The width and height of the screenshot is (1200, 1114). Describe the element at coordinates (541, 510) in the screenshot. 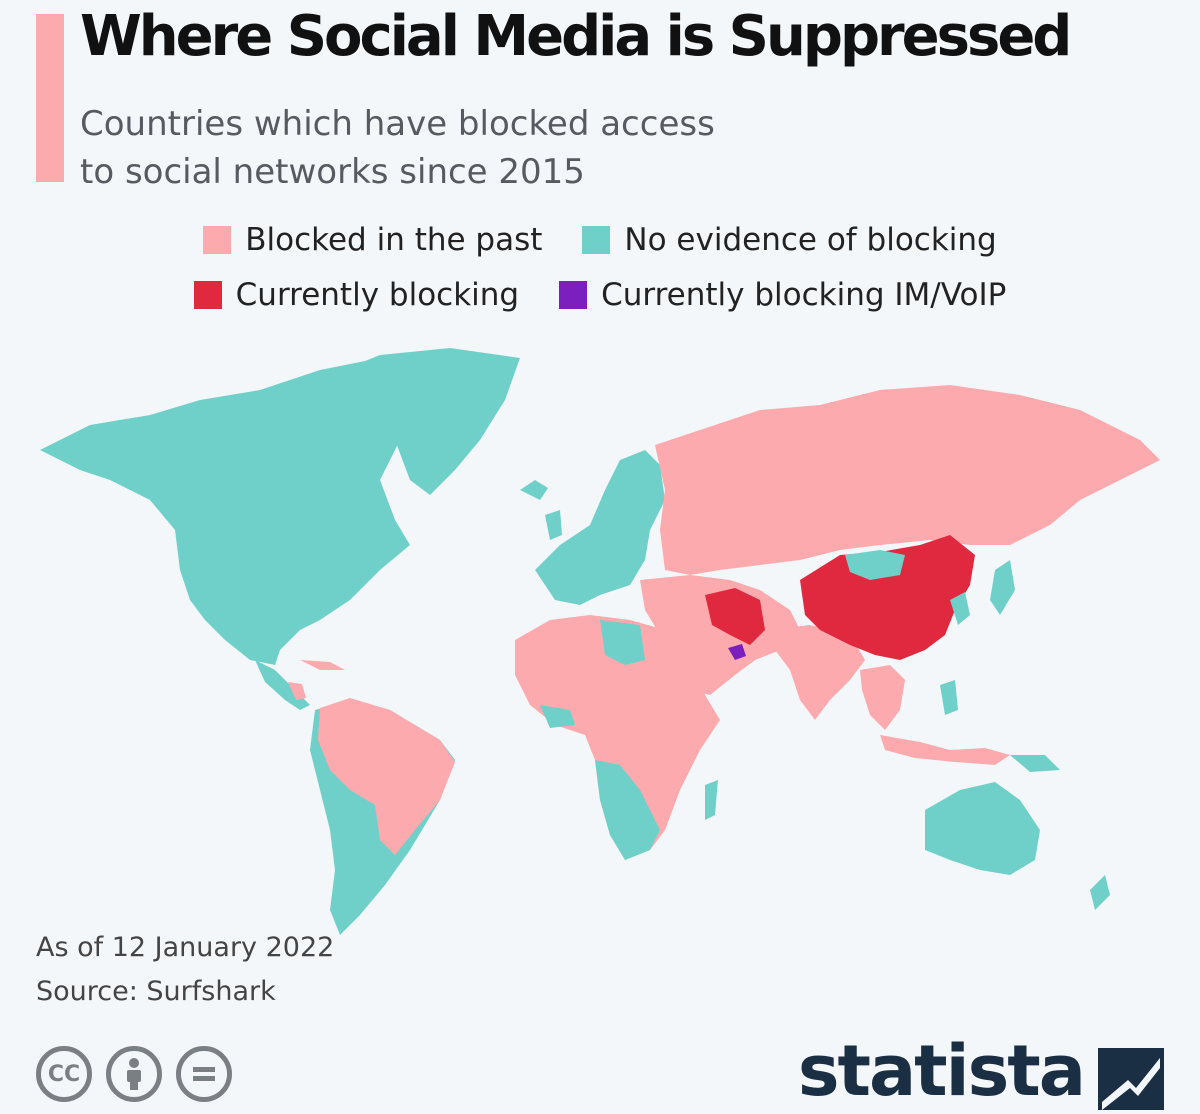

I see `region-iceland-uk` at that location.